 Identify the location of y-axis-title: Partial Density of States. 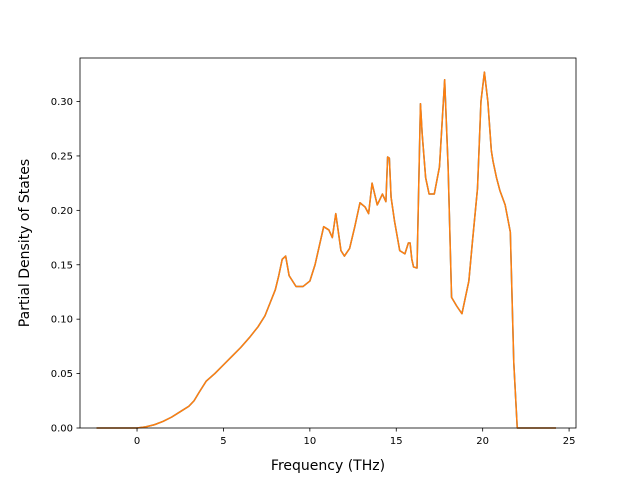
(25, 243).